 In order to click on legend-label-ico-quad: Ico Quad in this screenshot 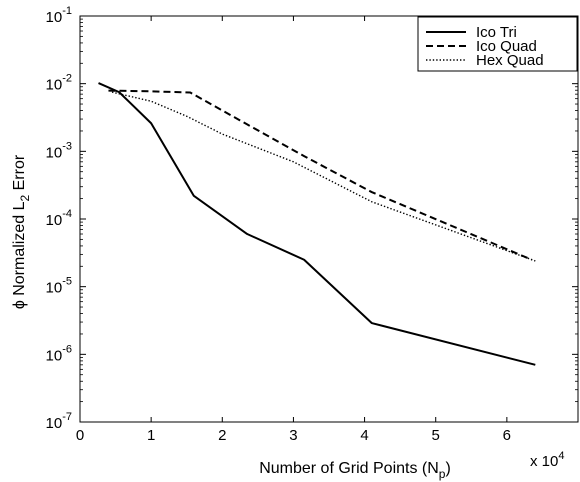, I will do `click(506, 46)`.